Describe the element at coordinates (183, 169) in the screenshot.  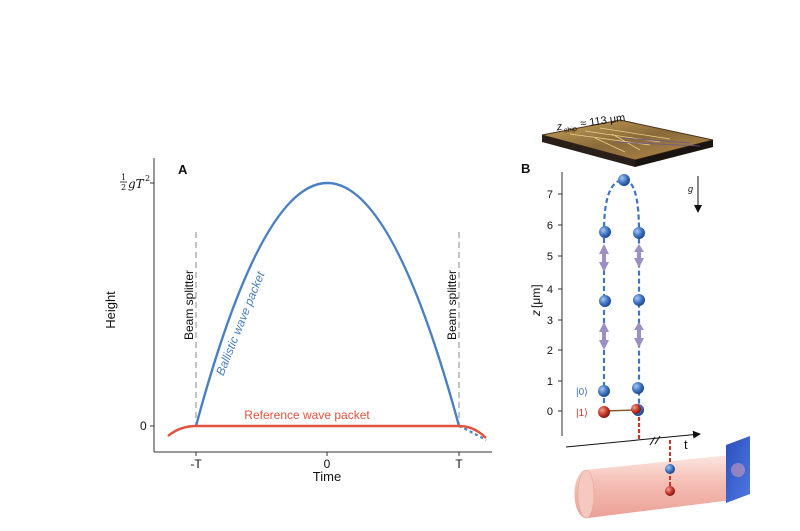
I see `panel-a-label: A` at that location.